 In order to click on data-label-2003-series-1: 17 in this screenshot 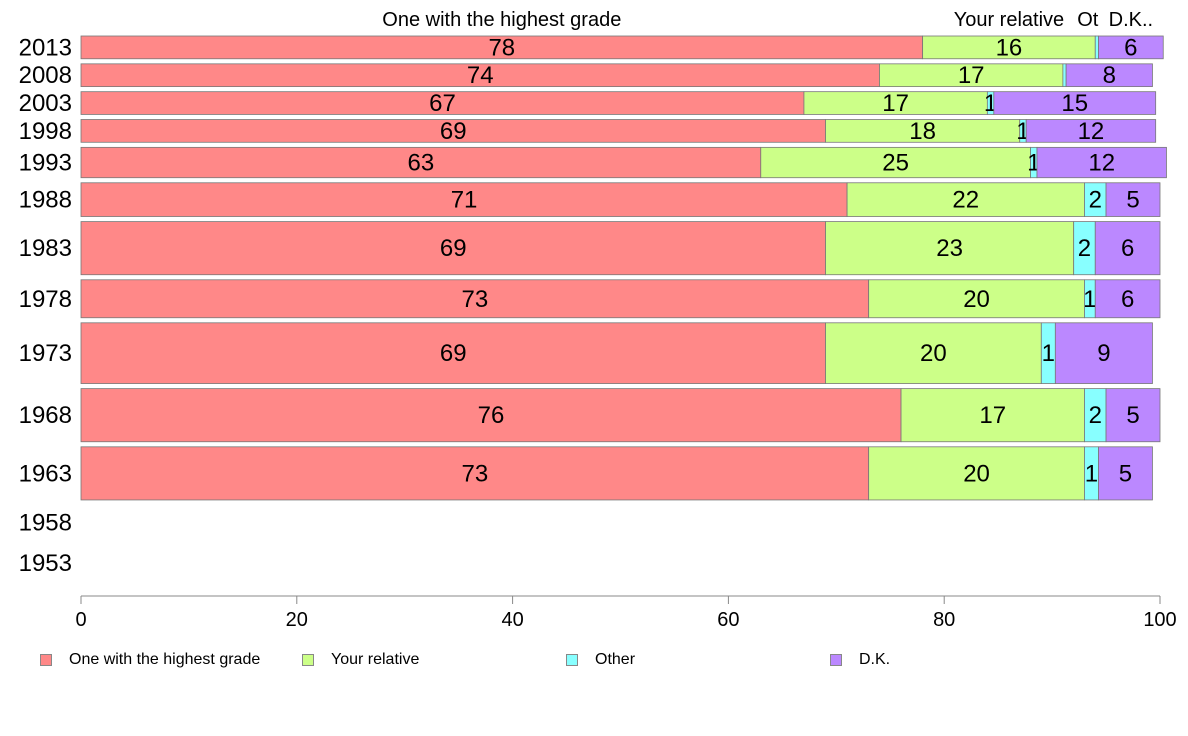, I will do `click(895, 103)`.